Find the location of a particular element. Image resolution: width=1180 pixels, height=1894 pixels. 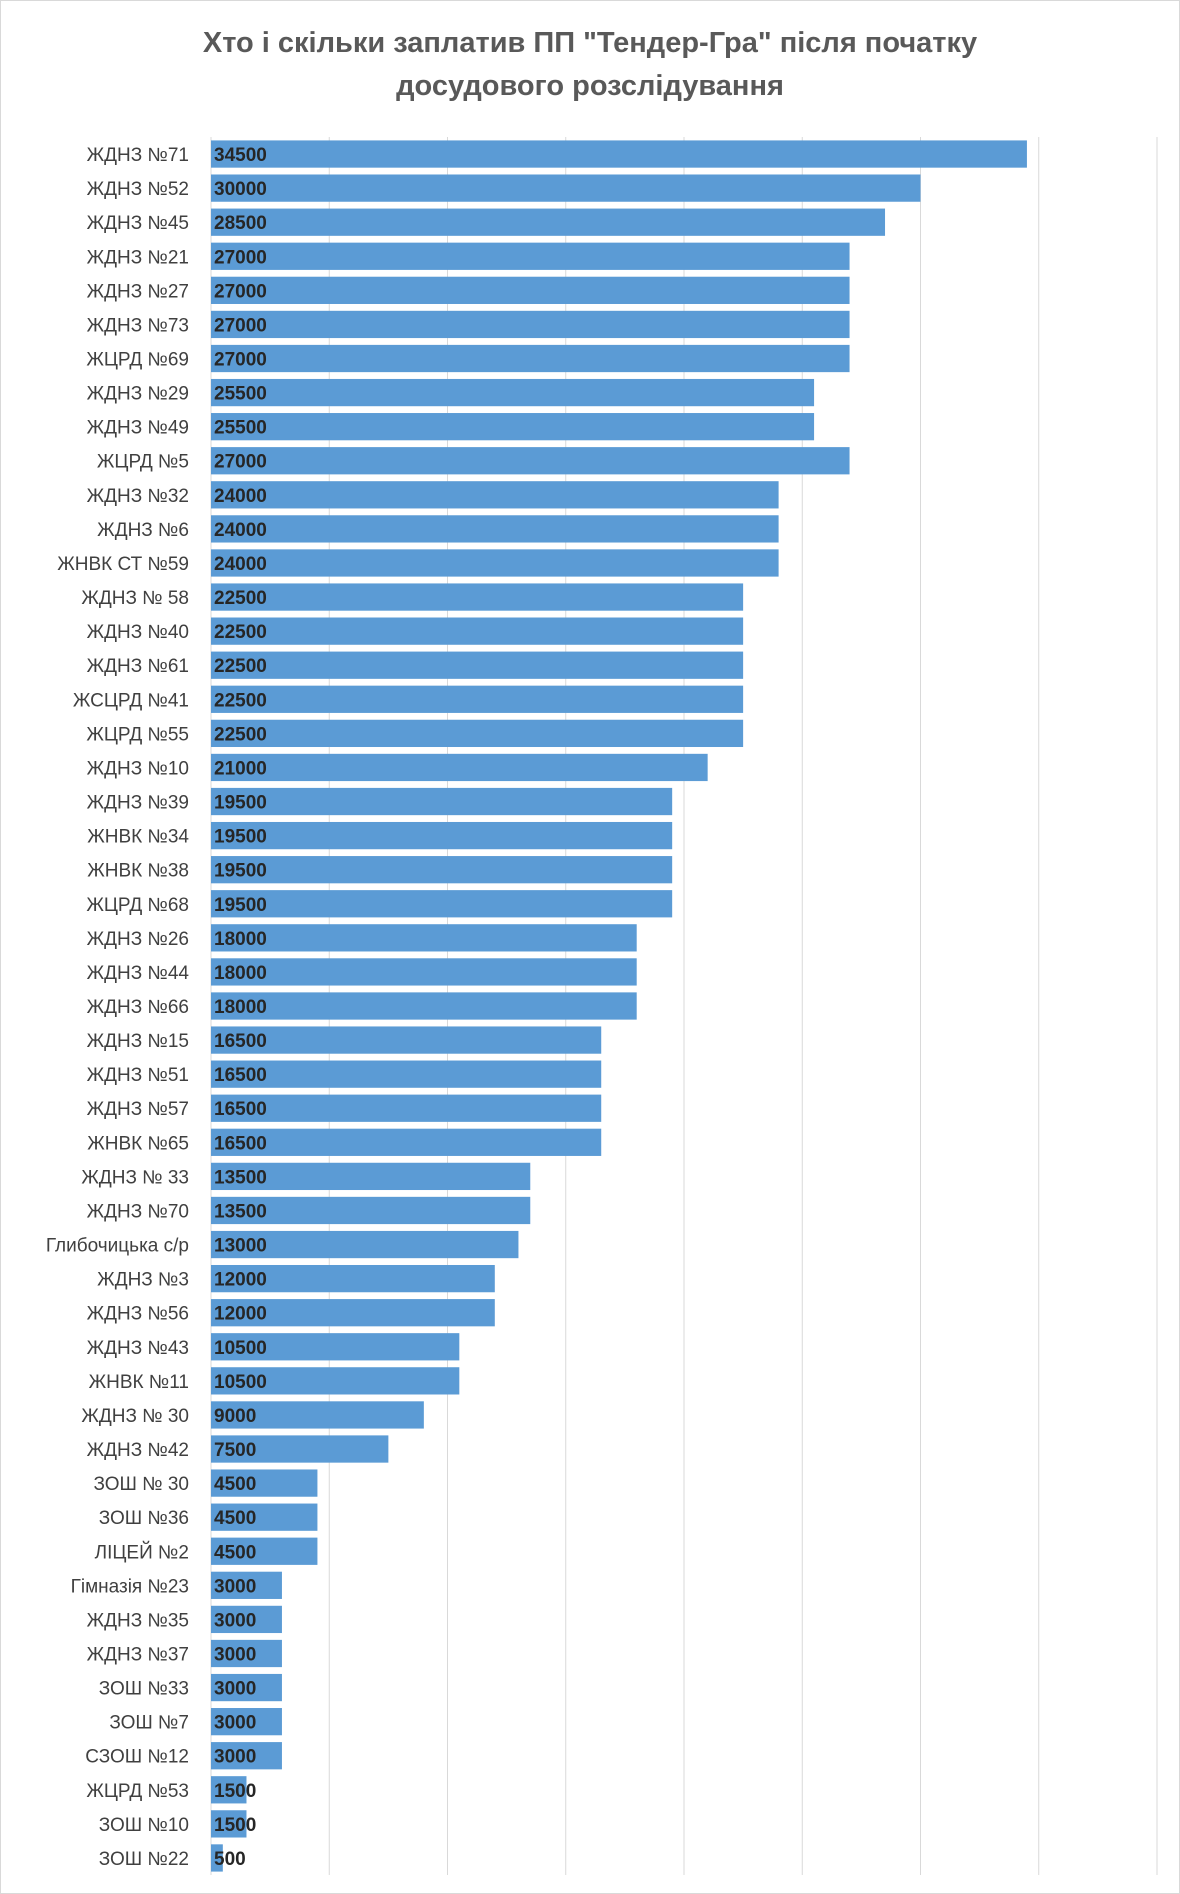

category-label-51: ЗОШ №22 is located at coordinates (144, 1859).